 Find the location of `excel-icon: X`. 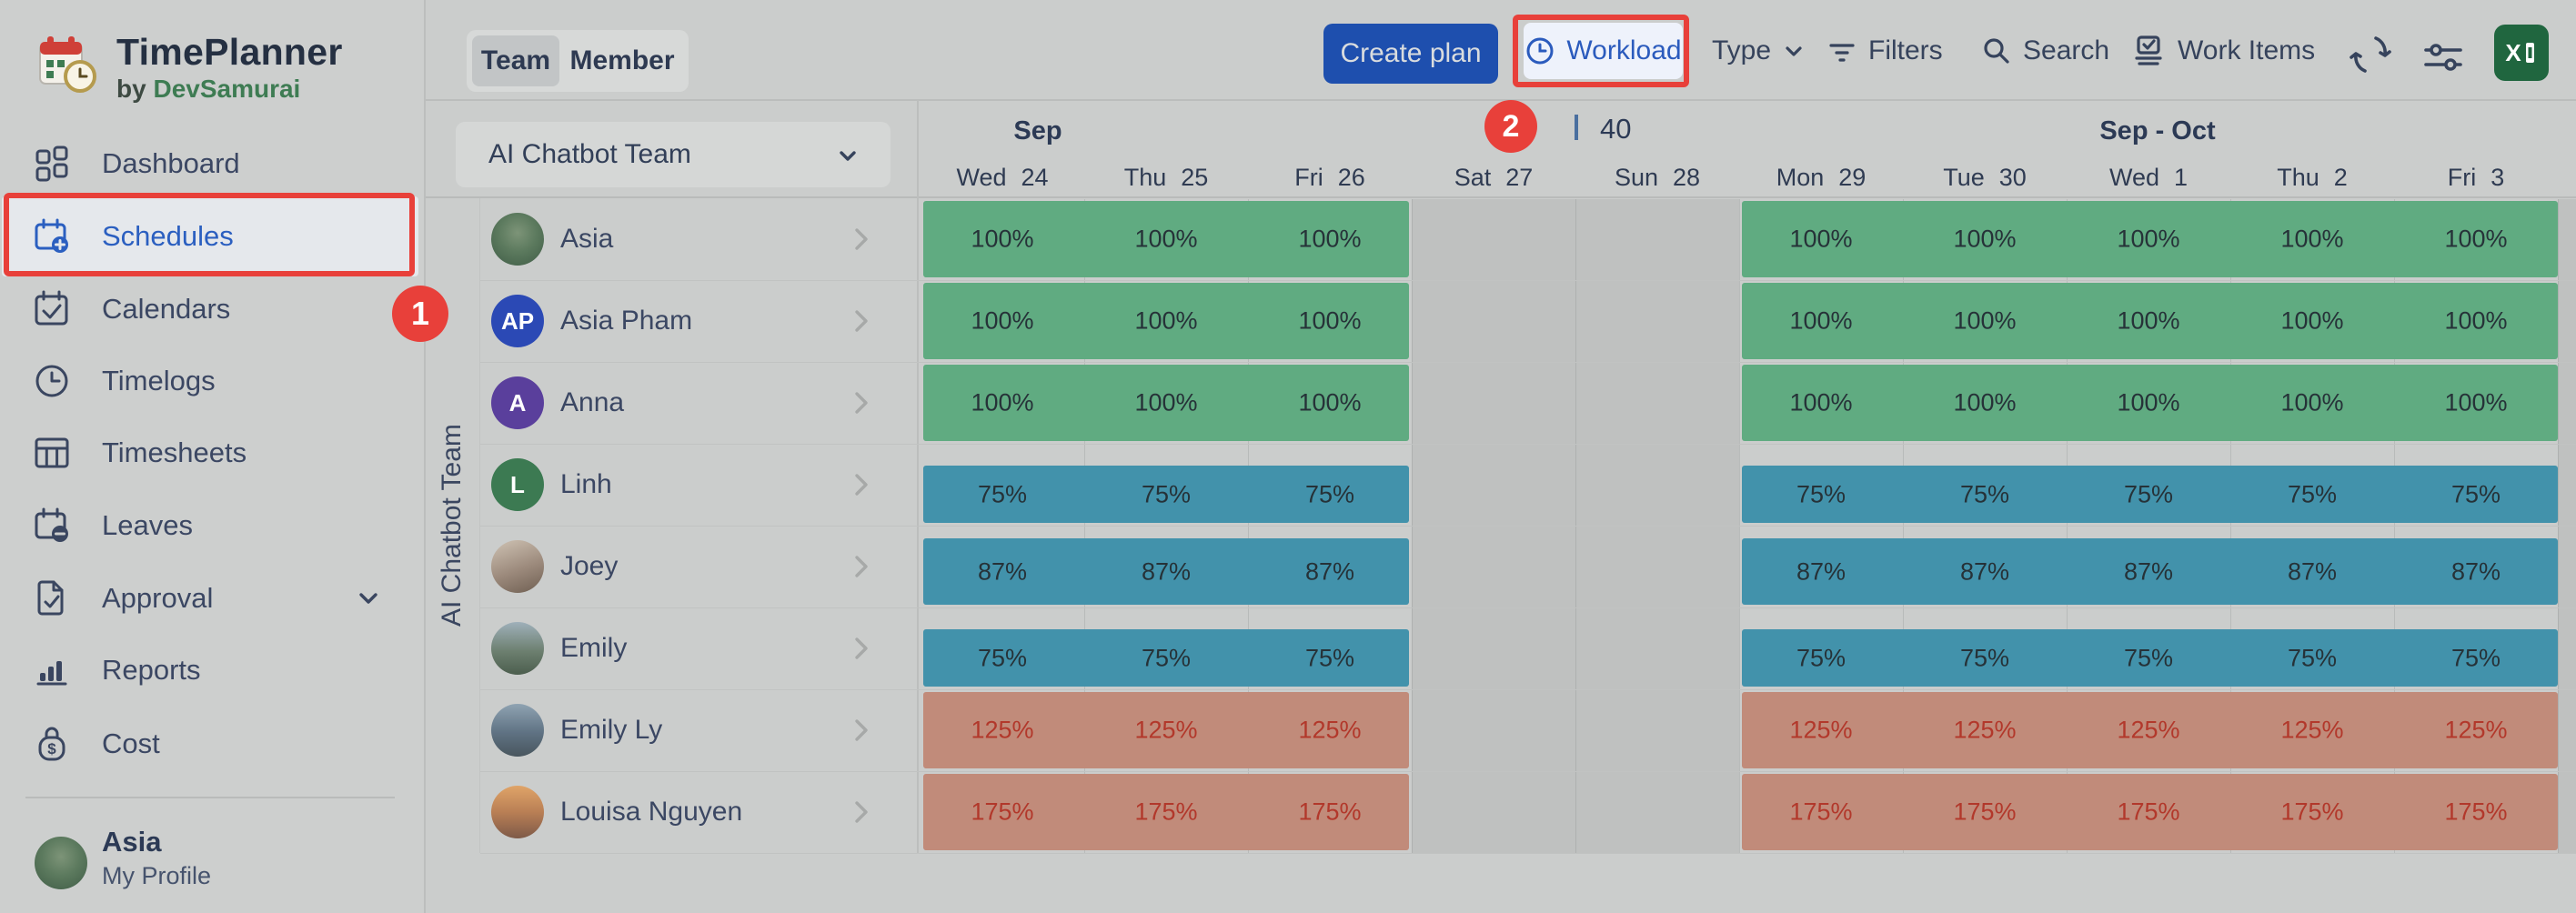

excel-icon: X is located at coordinates (2521, 53).